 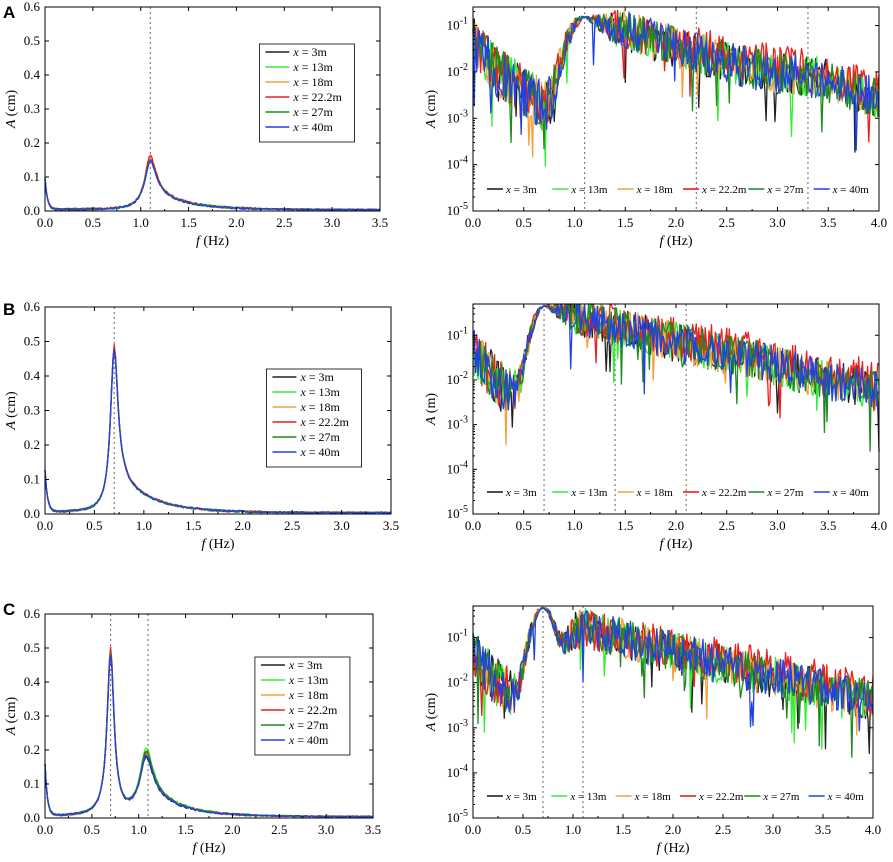 I want to click on panel-letter-b: B, so click(x=9, y=309).